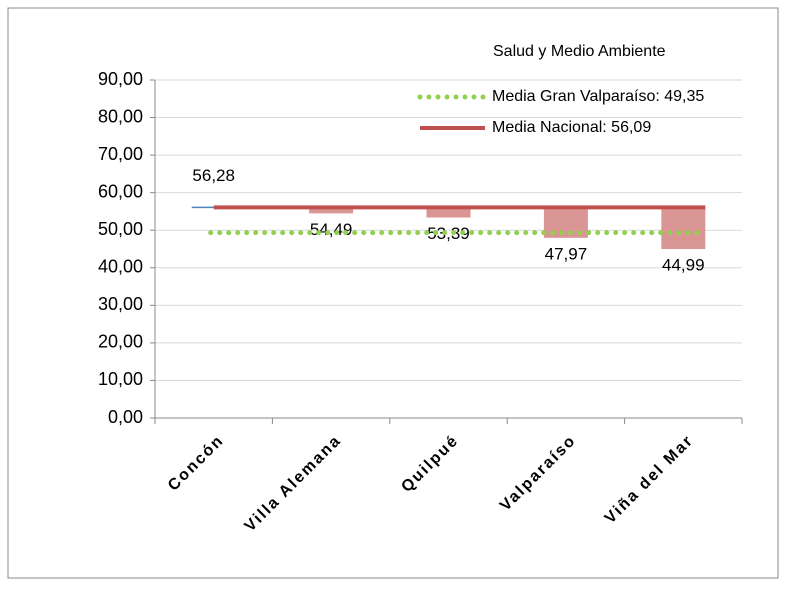  I want to click on y-tick-label: 30,00, so click(120, 304).